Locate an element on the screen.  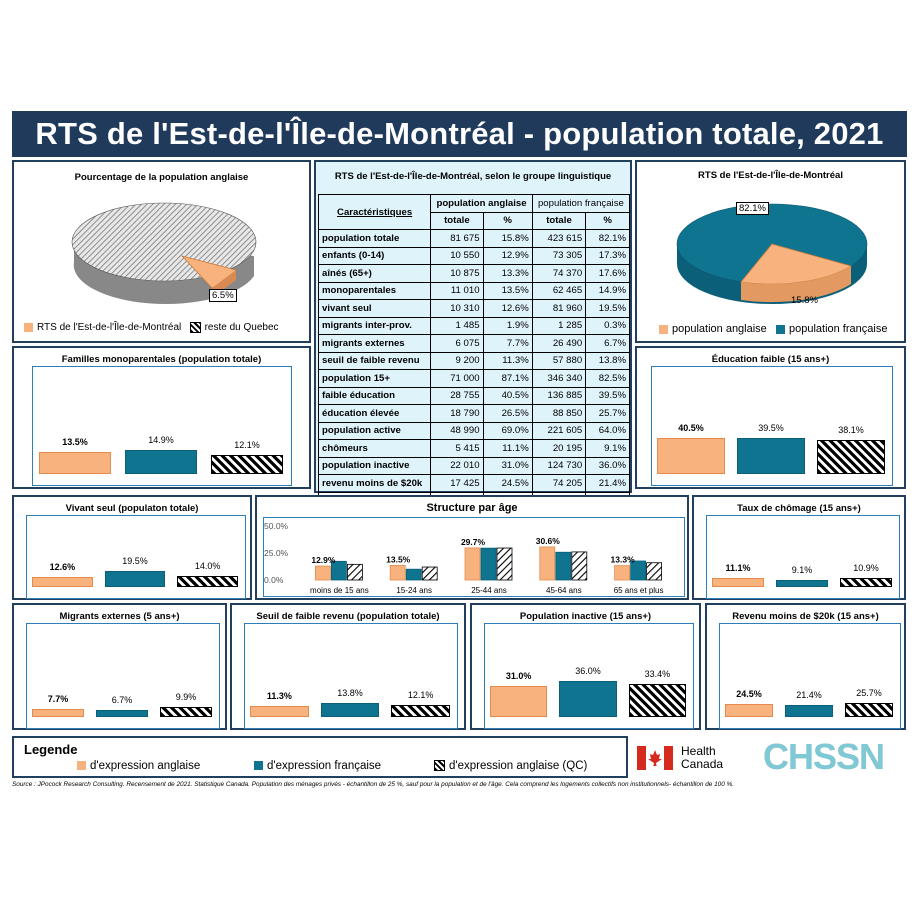
table-cell: 346 340 is located at coordinates (559, 378).